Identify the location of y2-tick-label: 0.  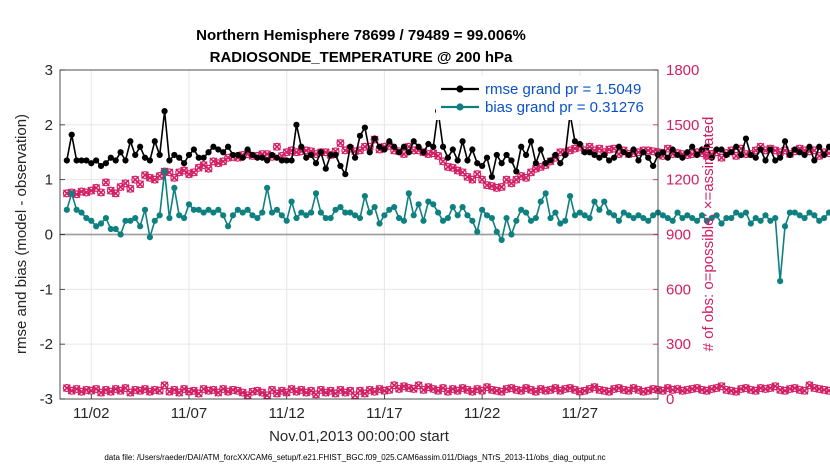
(670, 399).